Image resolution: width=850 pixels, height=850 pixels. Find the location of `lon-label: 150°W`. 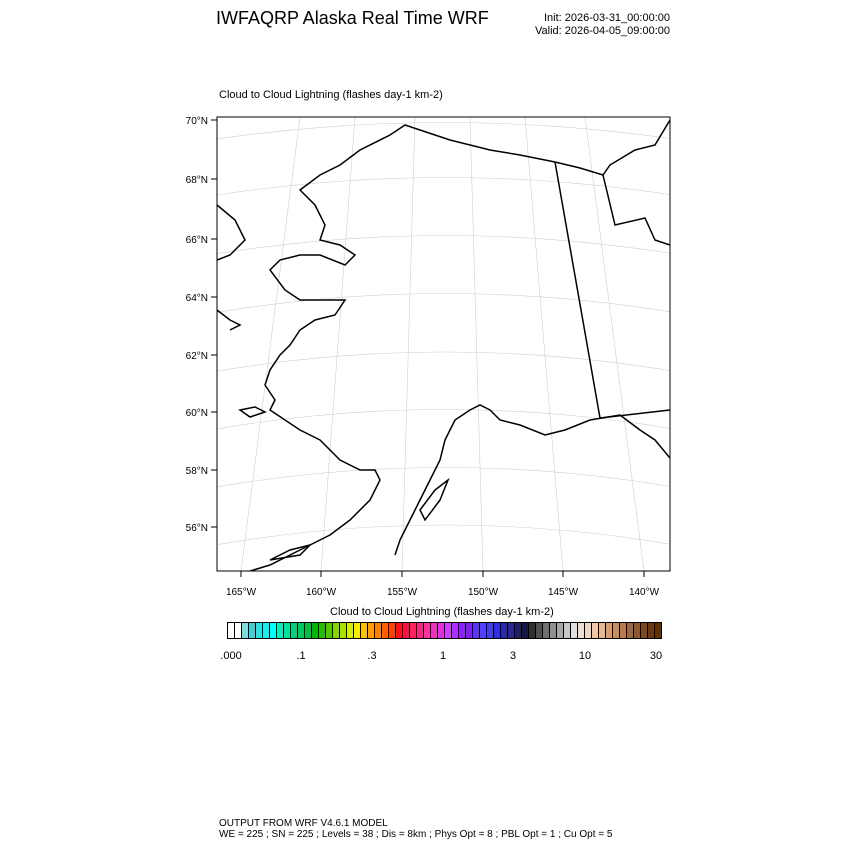

lon-label: 150°W is located at coordinates (483, 592).